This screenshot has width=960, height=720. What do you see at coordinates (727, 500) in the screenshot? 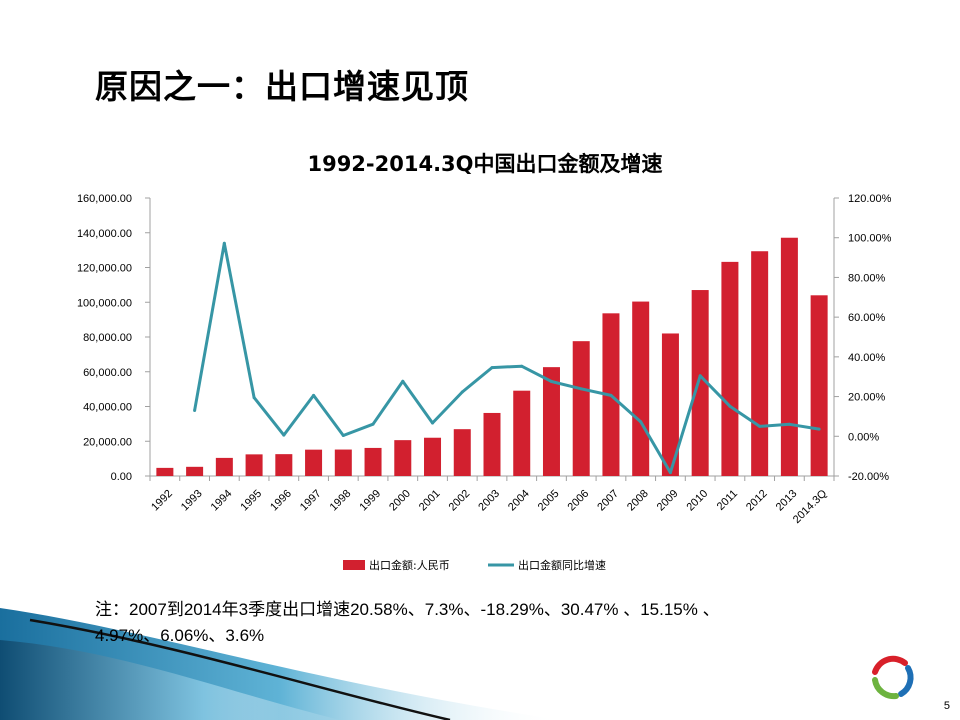
I see `x-tick-label: 2011` at bounding box center [727, 500].